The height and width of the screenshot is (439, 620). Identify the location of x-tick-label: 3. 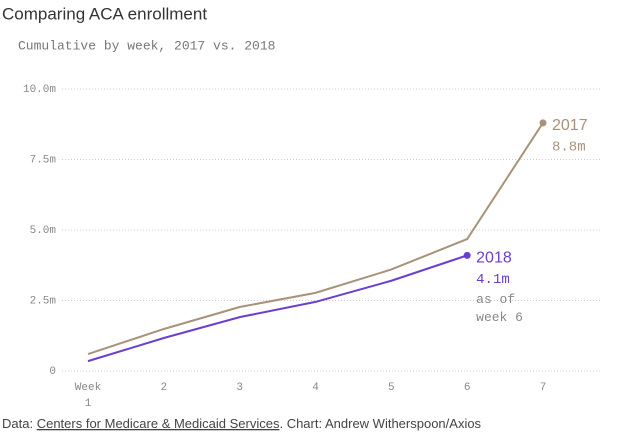
(239, 388).